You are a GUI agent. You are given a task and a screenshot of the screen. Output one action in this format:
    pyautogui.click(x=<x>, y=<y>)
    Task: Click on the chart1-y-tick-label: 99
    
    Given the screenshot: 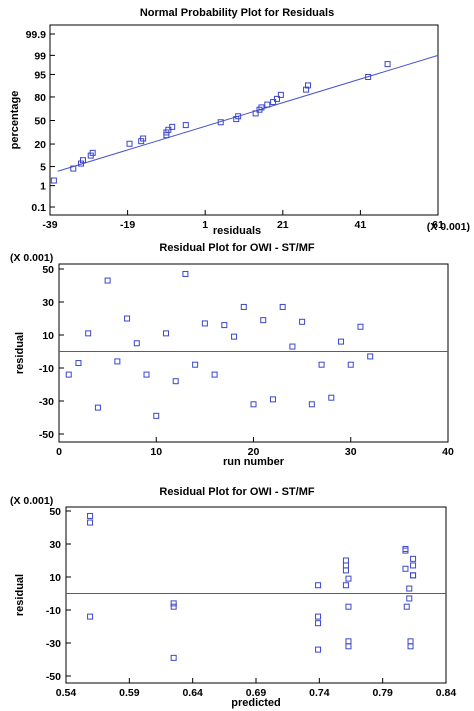 What is the action you would take?
    pyautogui.click(x=40, y=56)
    